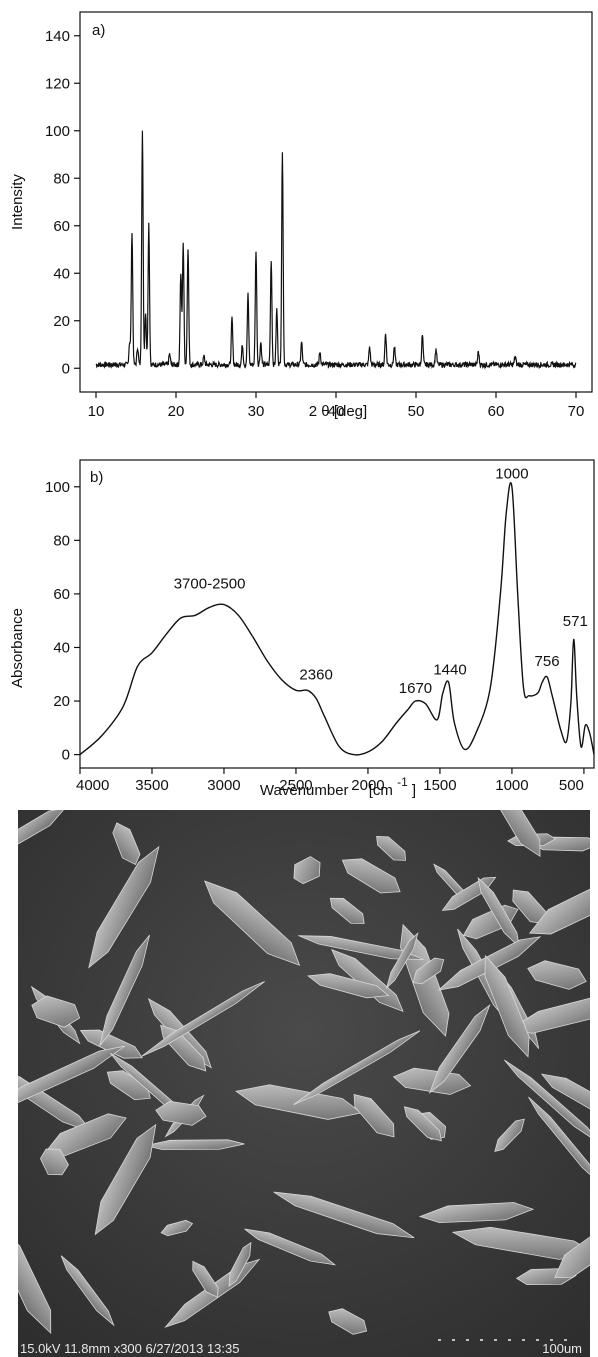 The height and width of the screenshot is (1357, 598). Describe the element at coordinates (381, 790) in the screenshot. I see `ftir-x-axis-unit: [cm` at that location.